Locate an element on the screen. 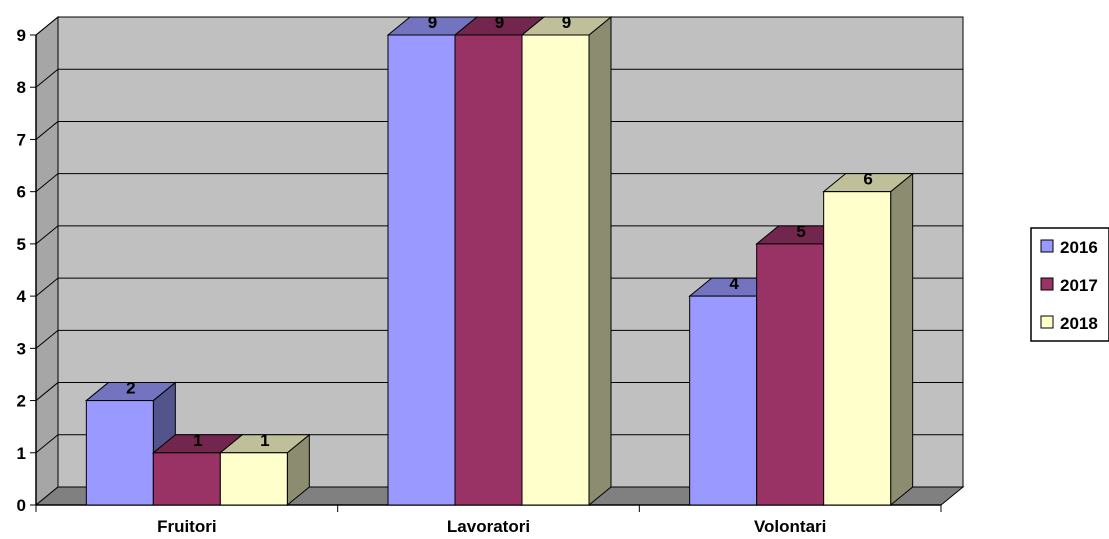 The image size is (1109, 539). y-tick-label: 9 is located at coordinates (21, 35).